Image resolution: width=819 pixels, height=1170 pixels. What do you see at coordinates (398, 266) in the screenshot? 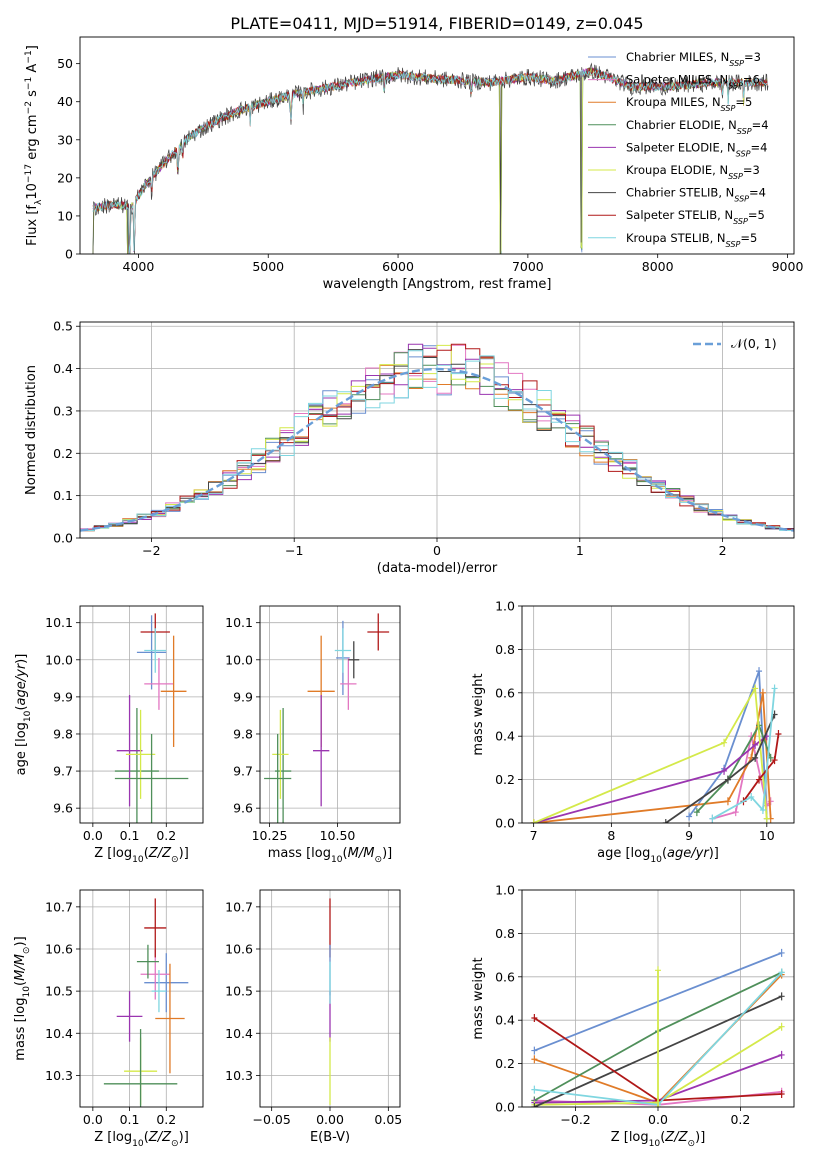
I see `x-tick-label: 6000` at bounding box center [398, 266].